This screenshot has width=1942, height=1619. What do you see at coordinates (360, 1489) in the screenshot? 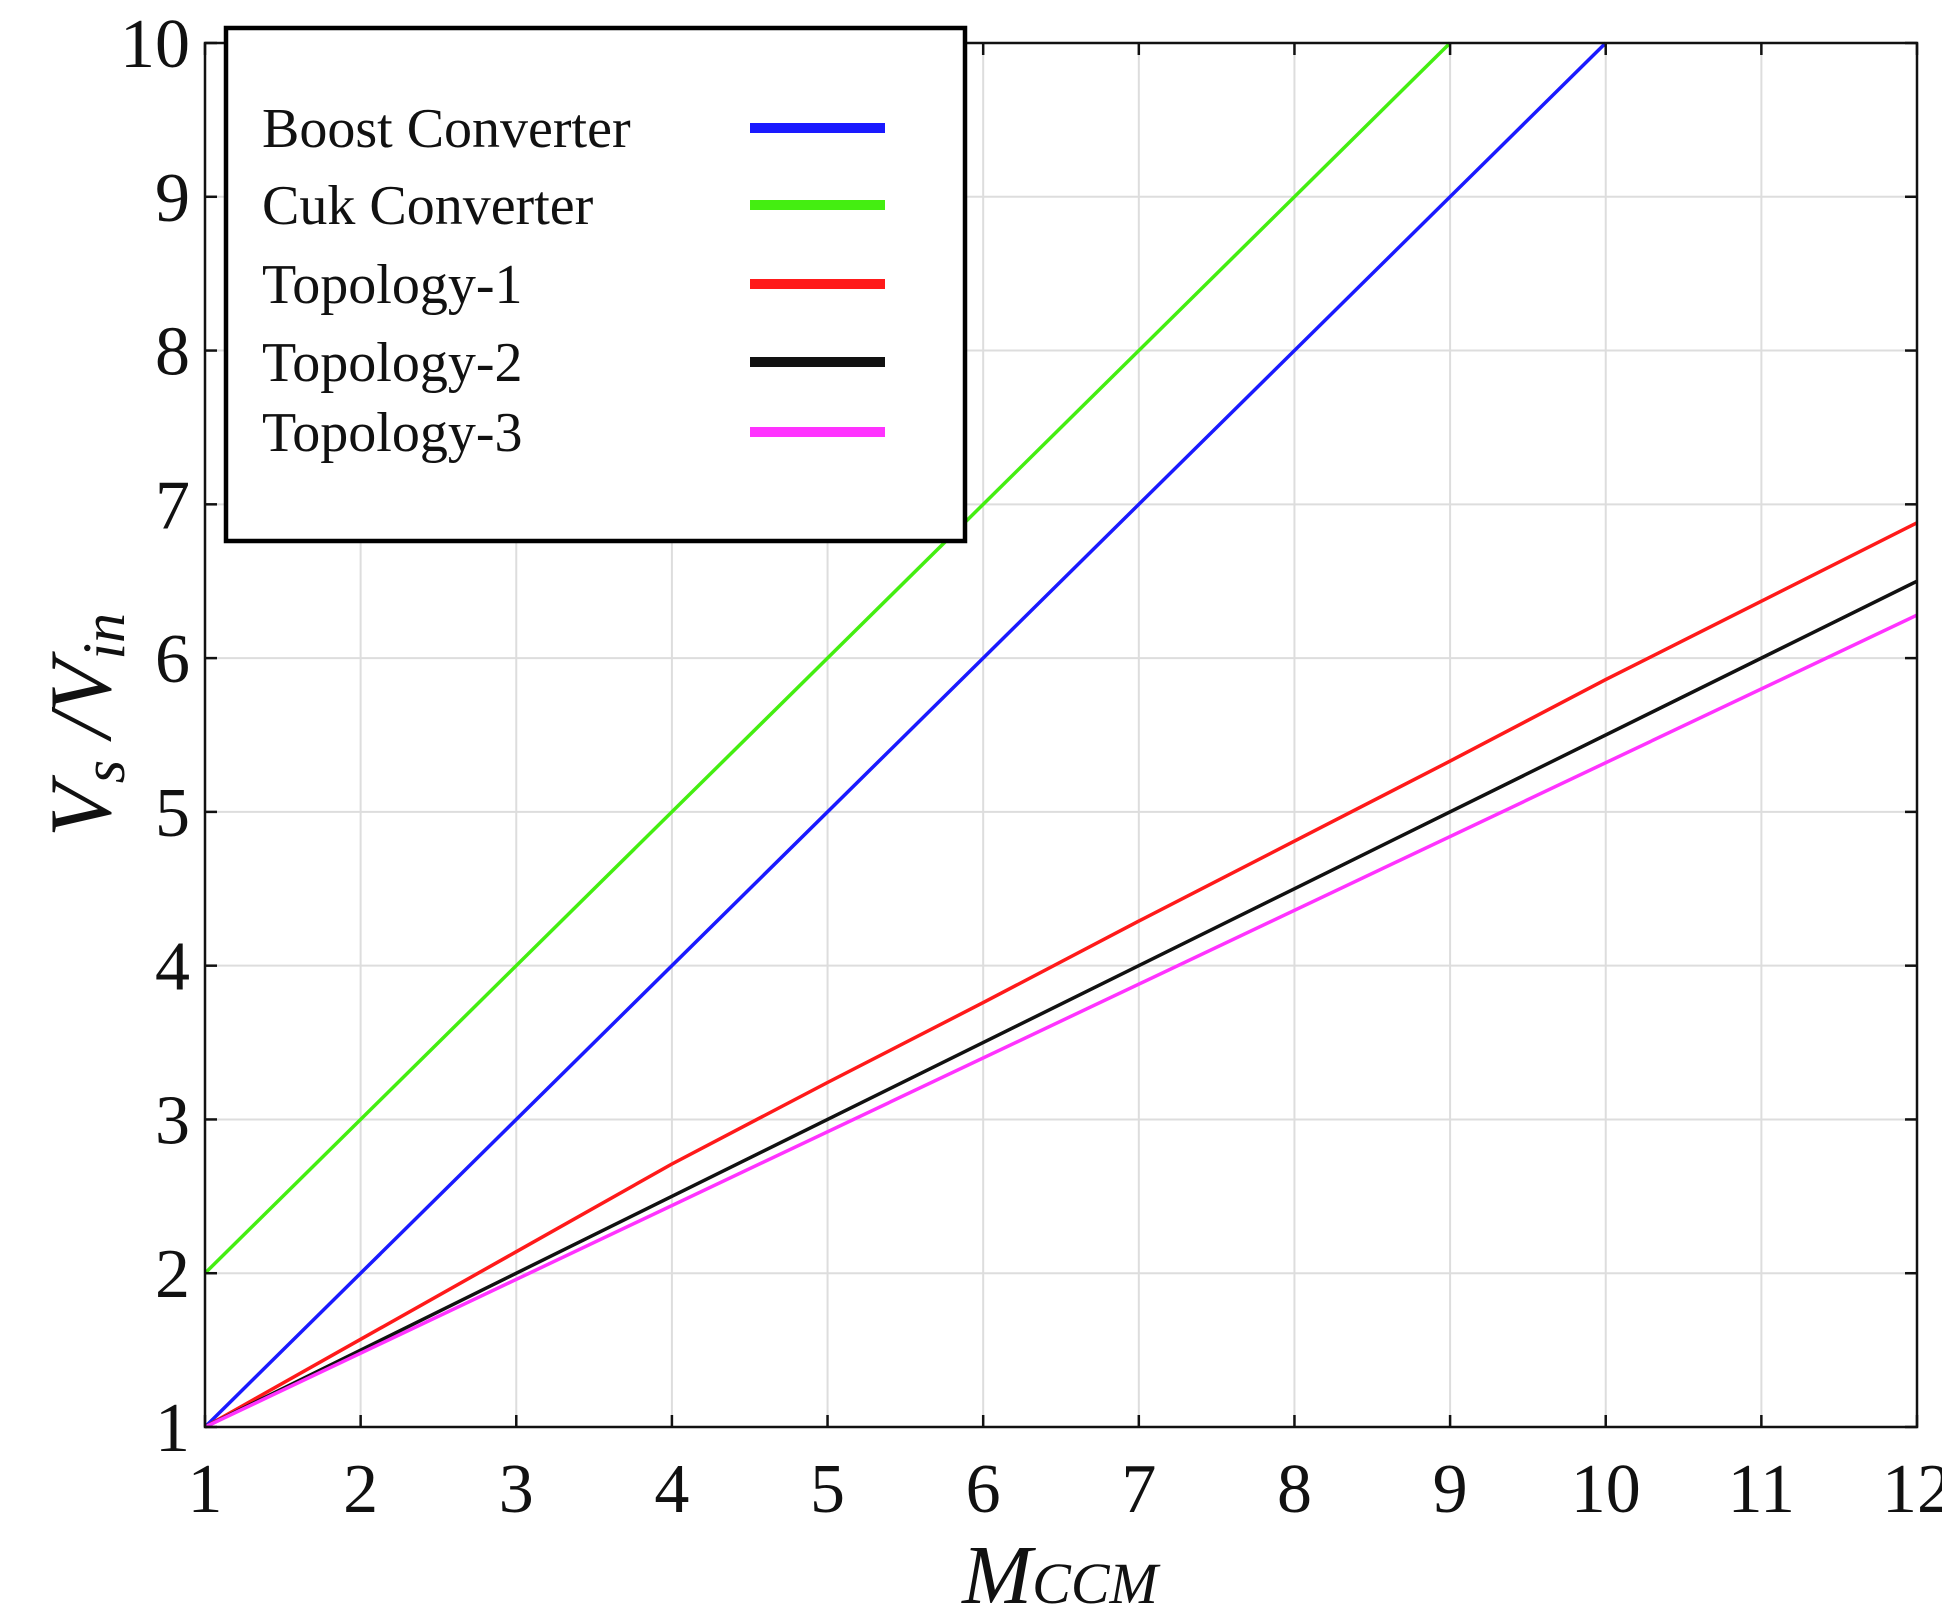
I see `x-tick-label: 2` at bounding box center [360, 1489].